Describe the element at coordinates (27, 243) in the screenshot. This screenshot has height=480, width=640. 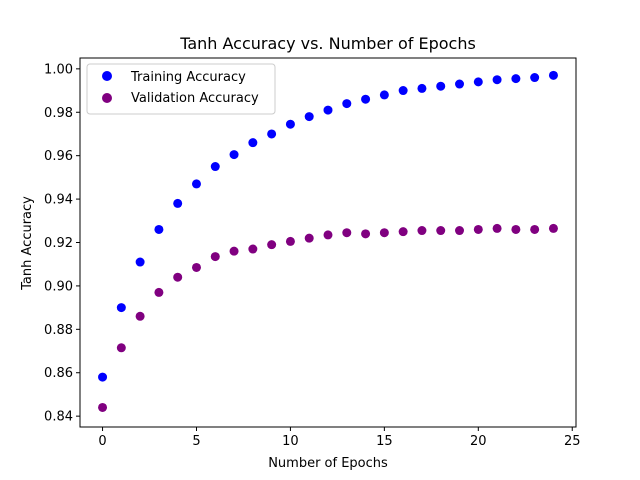
I see `y-axis-label: Tanh Accuracy` at that location.